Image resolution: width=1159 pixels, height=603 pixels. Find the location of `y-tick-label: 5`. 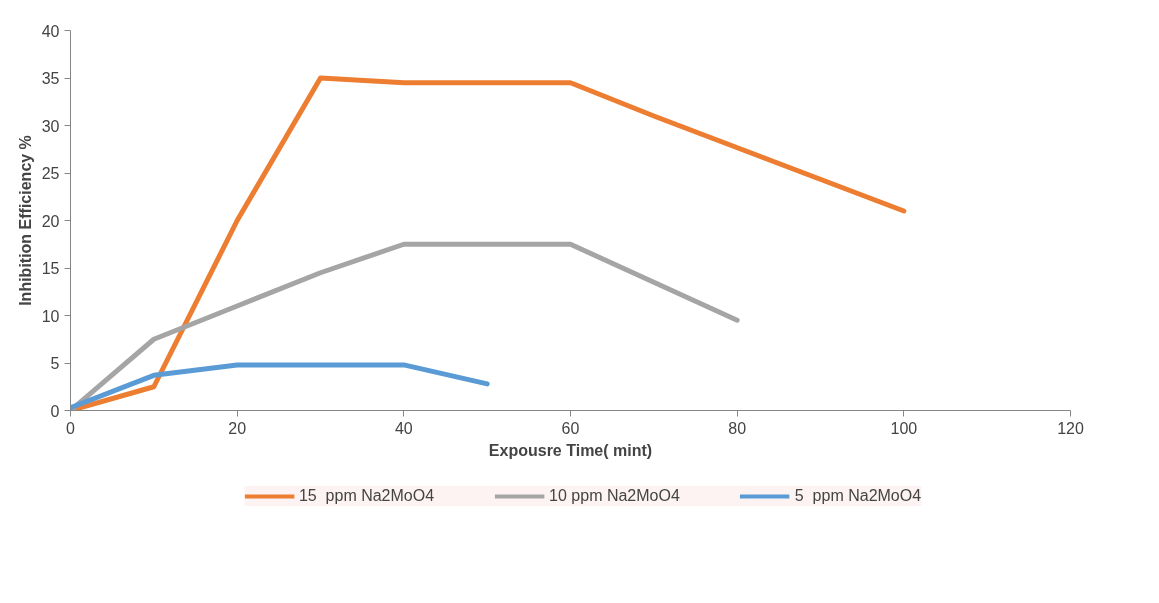

y-tick-label: 5 is located at coordinates (55, 363).